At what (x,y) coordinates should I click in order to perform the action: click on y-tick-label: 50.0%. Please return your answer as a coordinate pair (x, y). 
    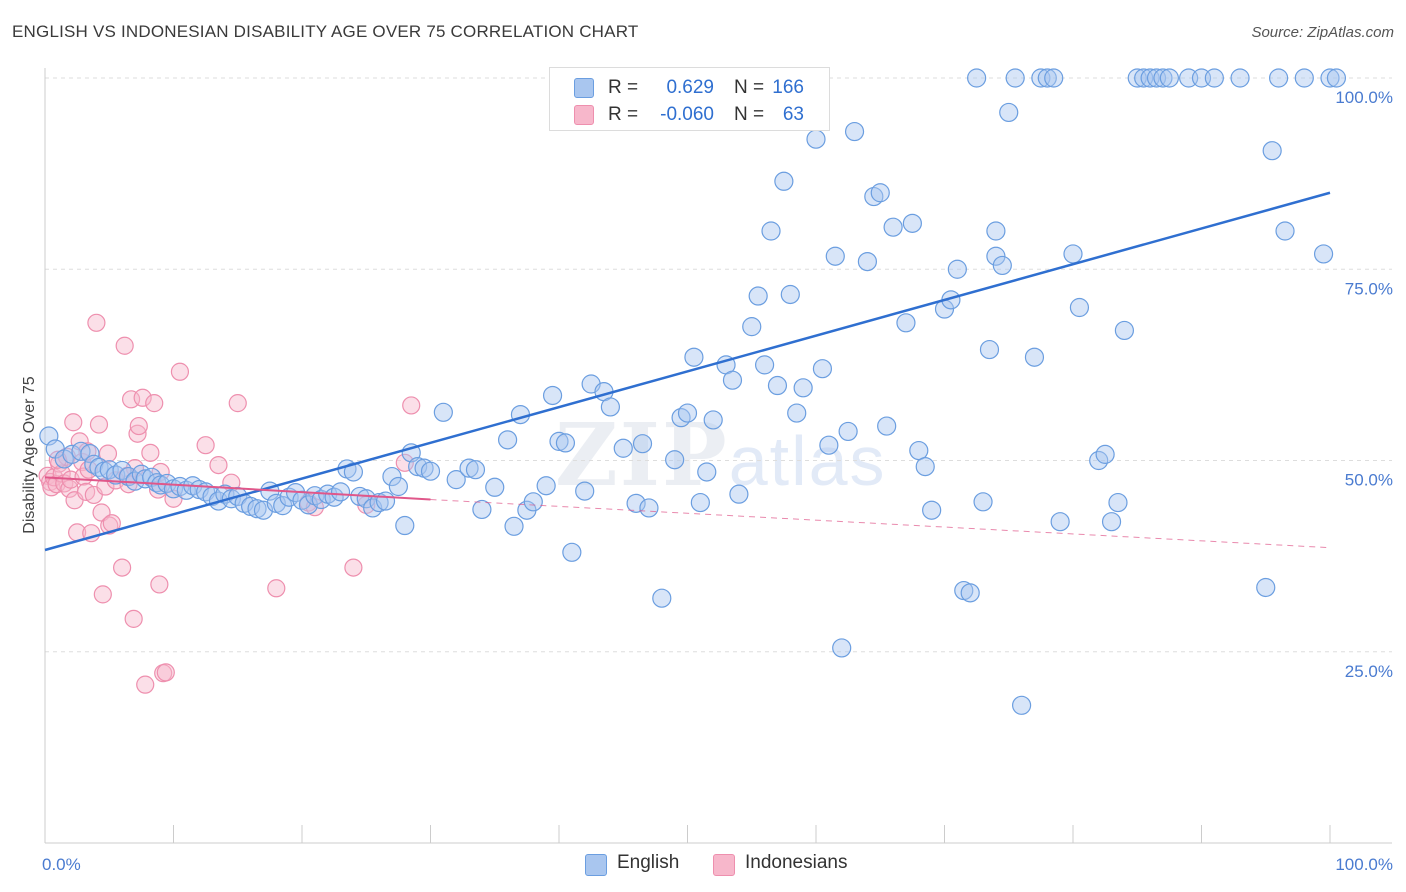
    Looking at the image, I should click on (1369, 480).